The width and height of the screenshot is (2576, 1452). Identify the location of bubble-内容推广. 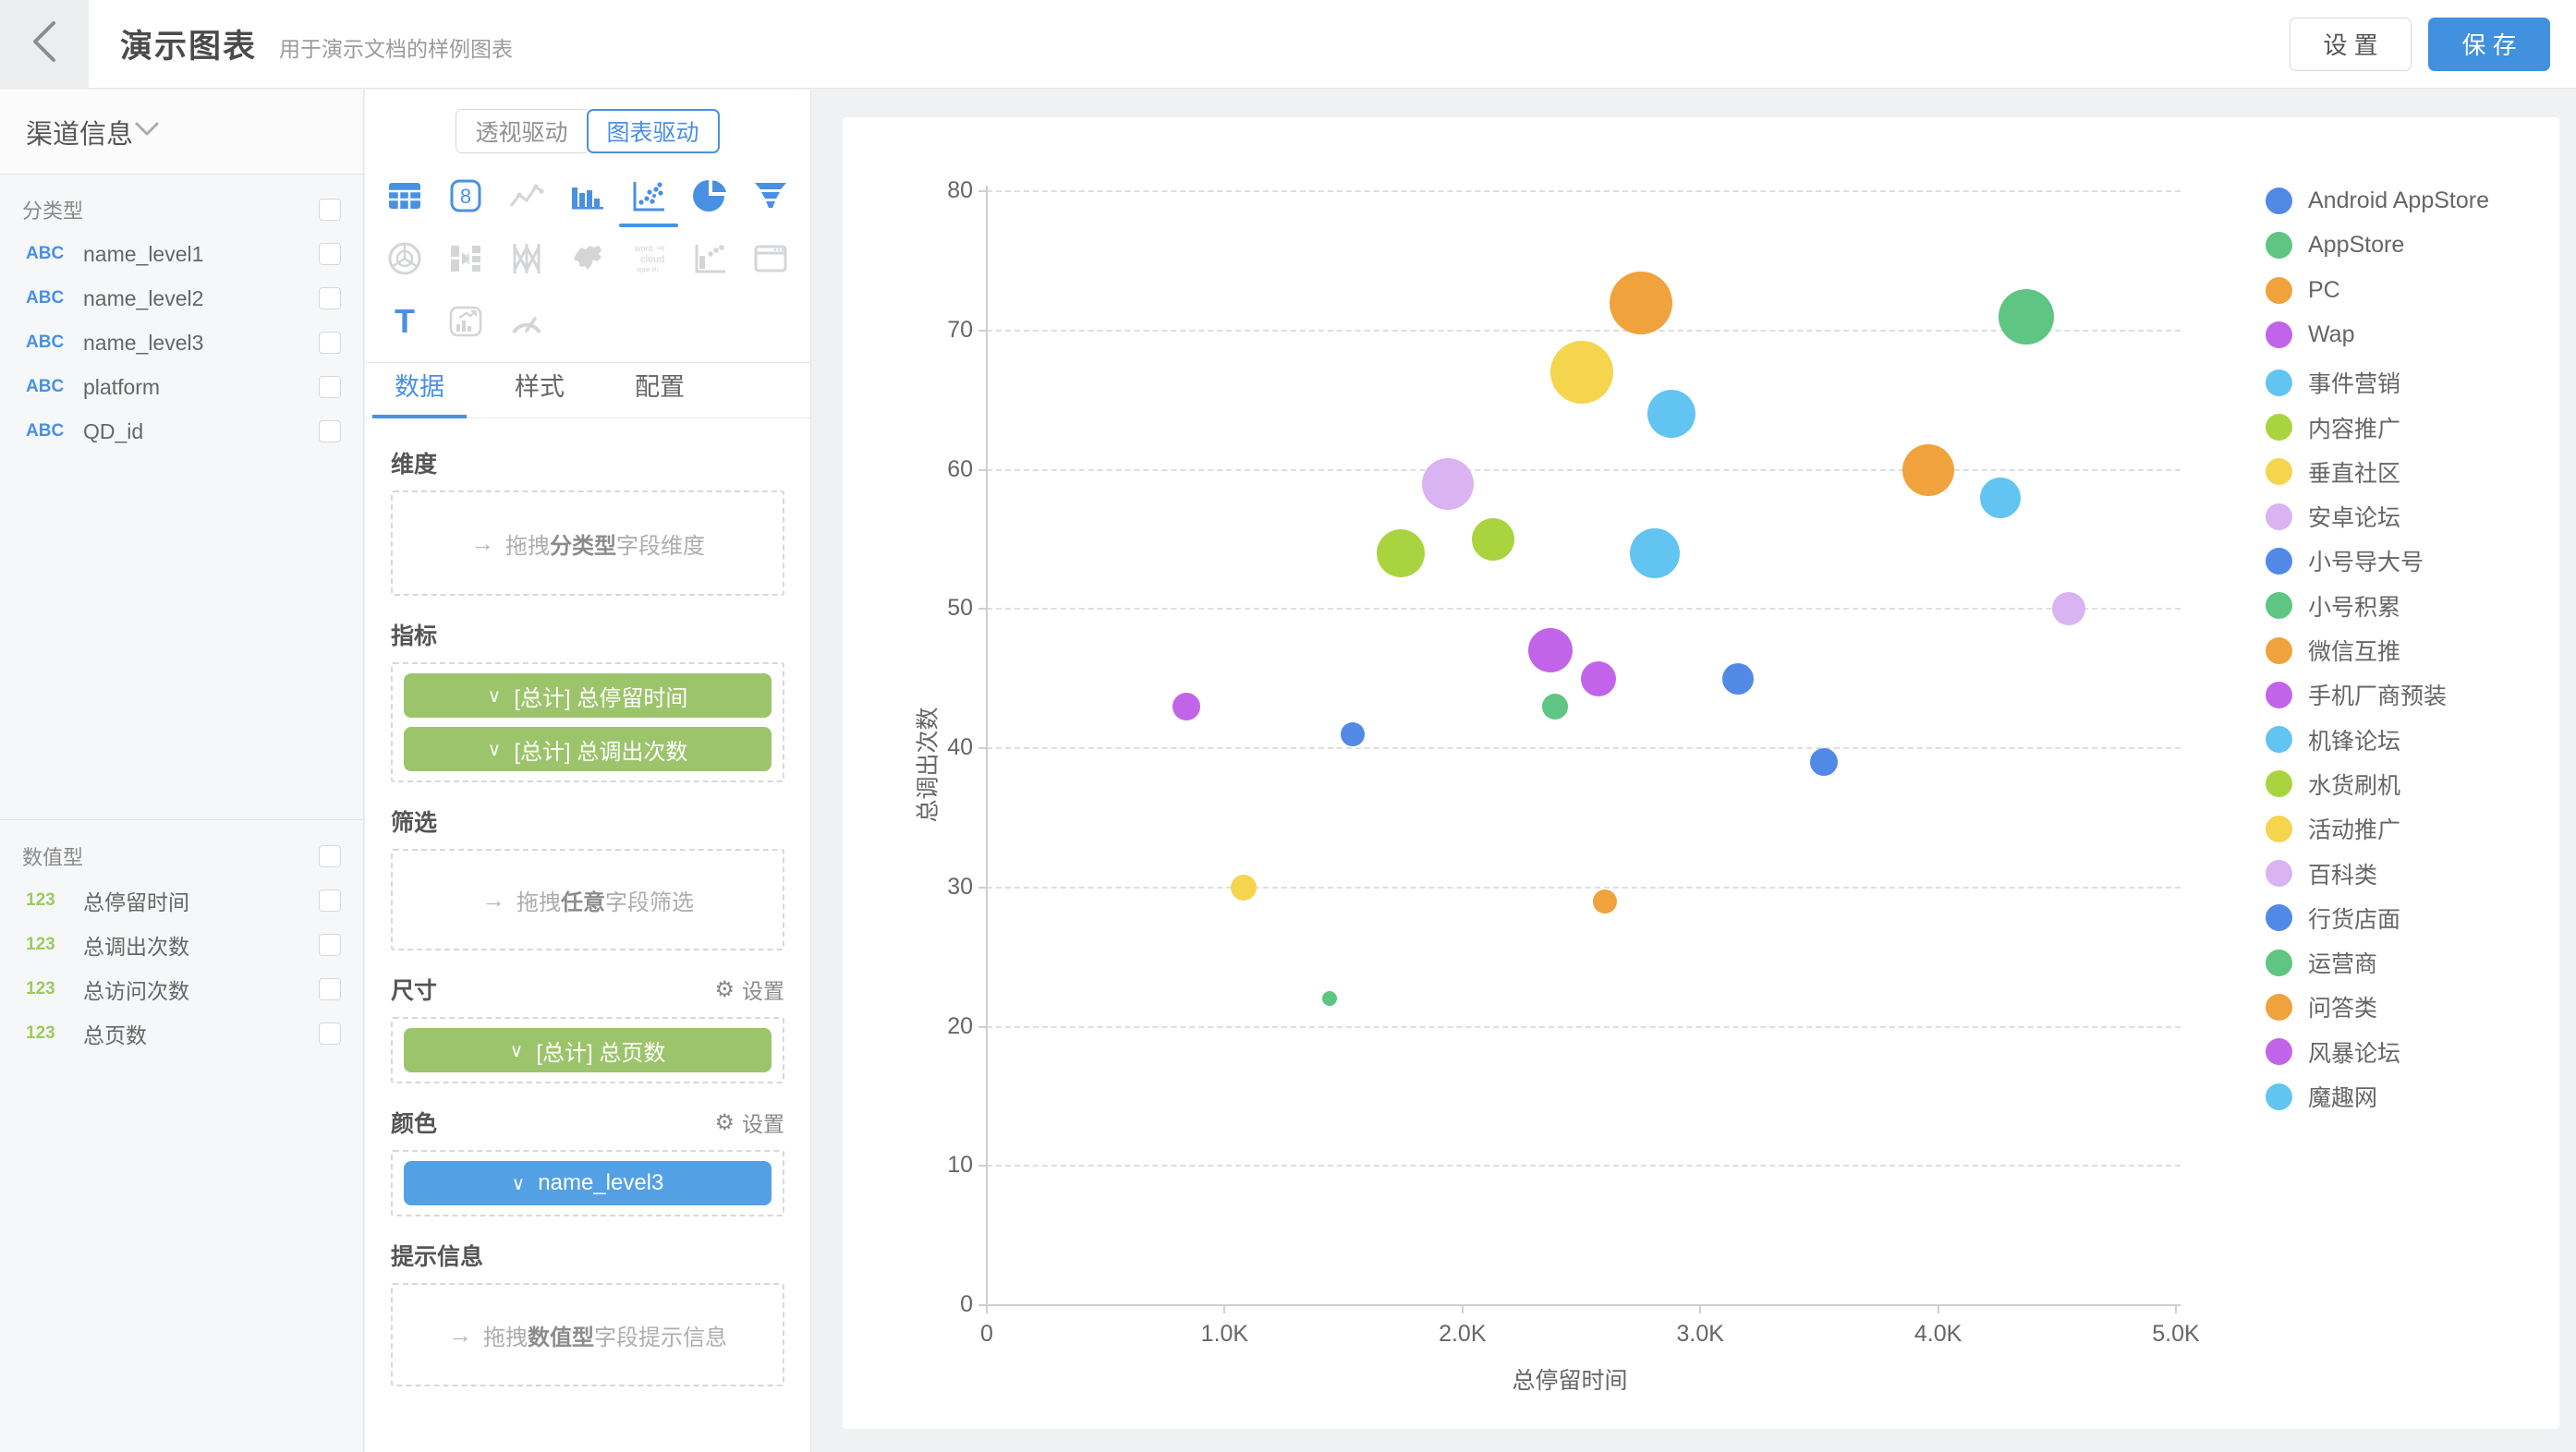
(1493, 539).